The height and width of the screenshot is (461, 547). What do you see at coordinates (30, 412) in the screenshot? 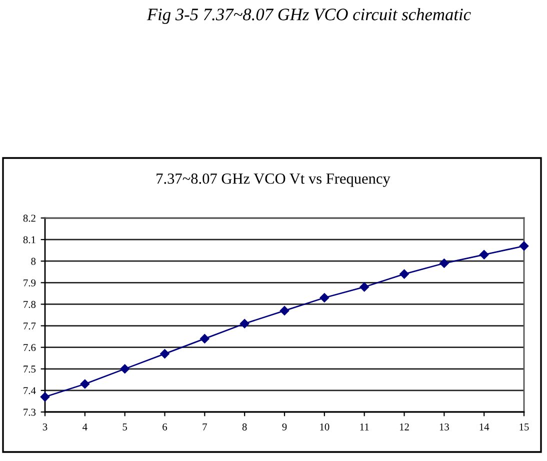
I see `y-tick-label: 7.3` at bounding box center [30, 412].